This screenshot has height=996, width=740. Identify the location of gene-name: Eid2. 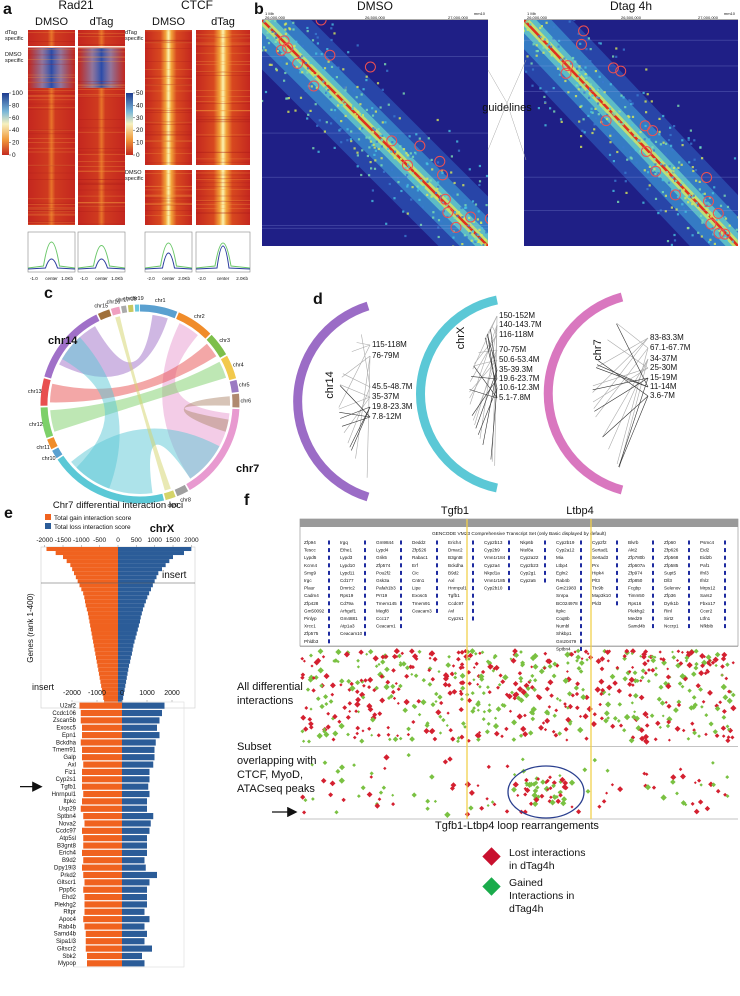
(705, 550).